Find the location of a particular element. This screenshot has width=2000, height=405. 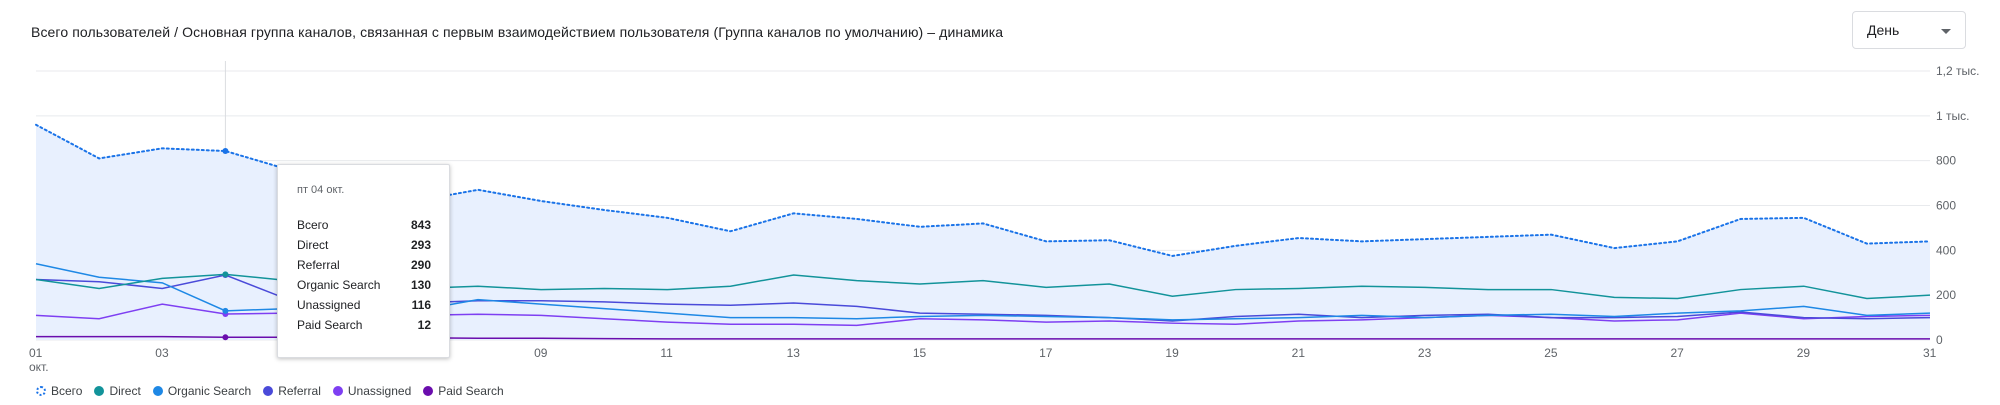

x-tick-label: 29 is located at coordinates (1804, 353).